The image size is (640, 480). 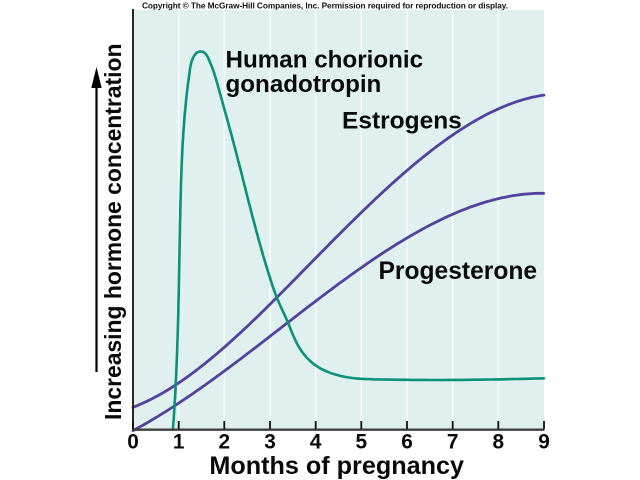 I want to click on svg-text: 0, so click(x=133, y=442).